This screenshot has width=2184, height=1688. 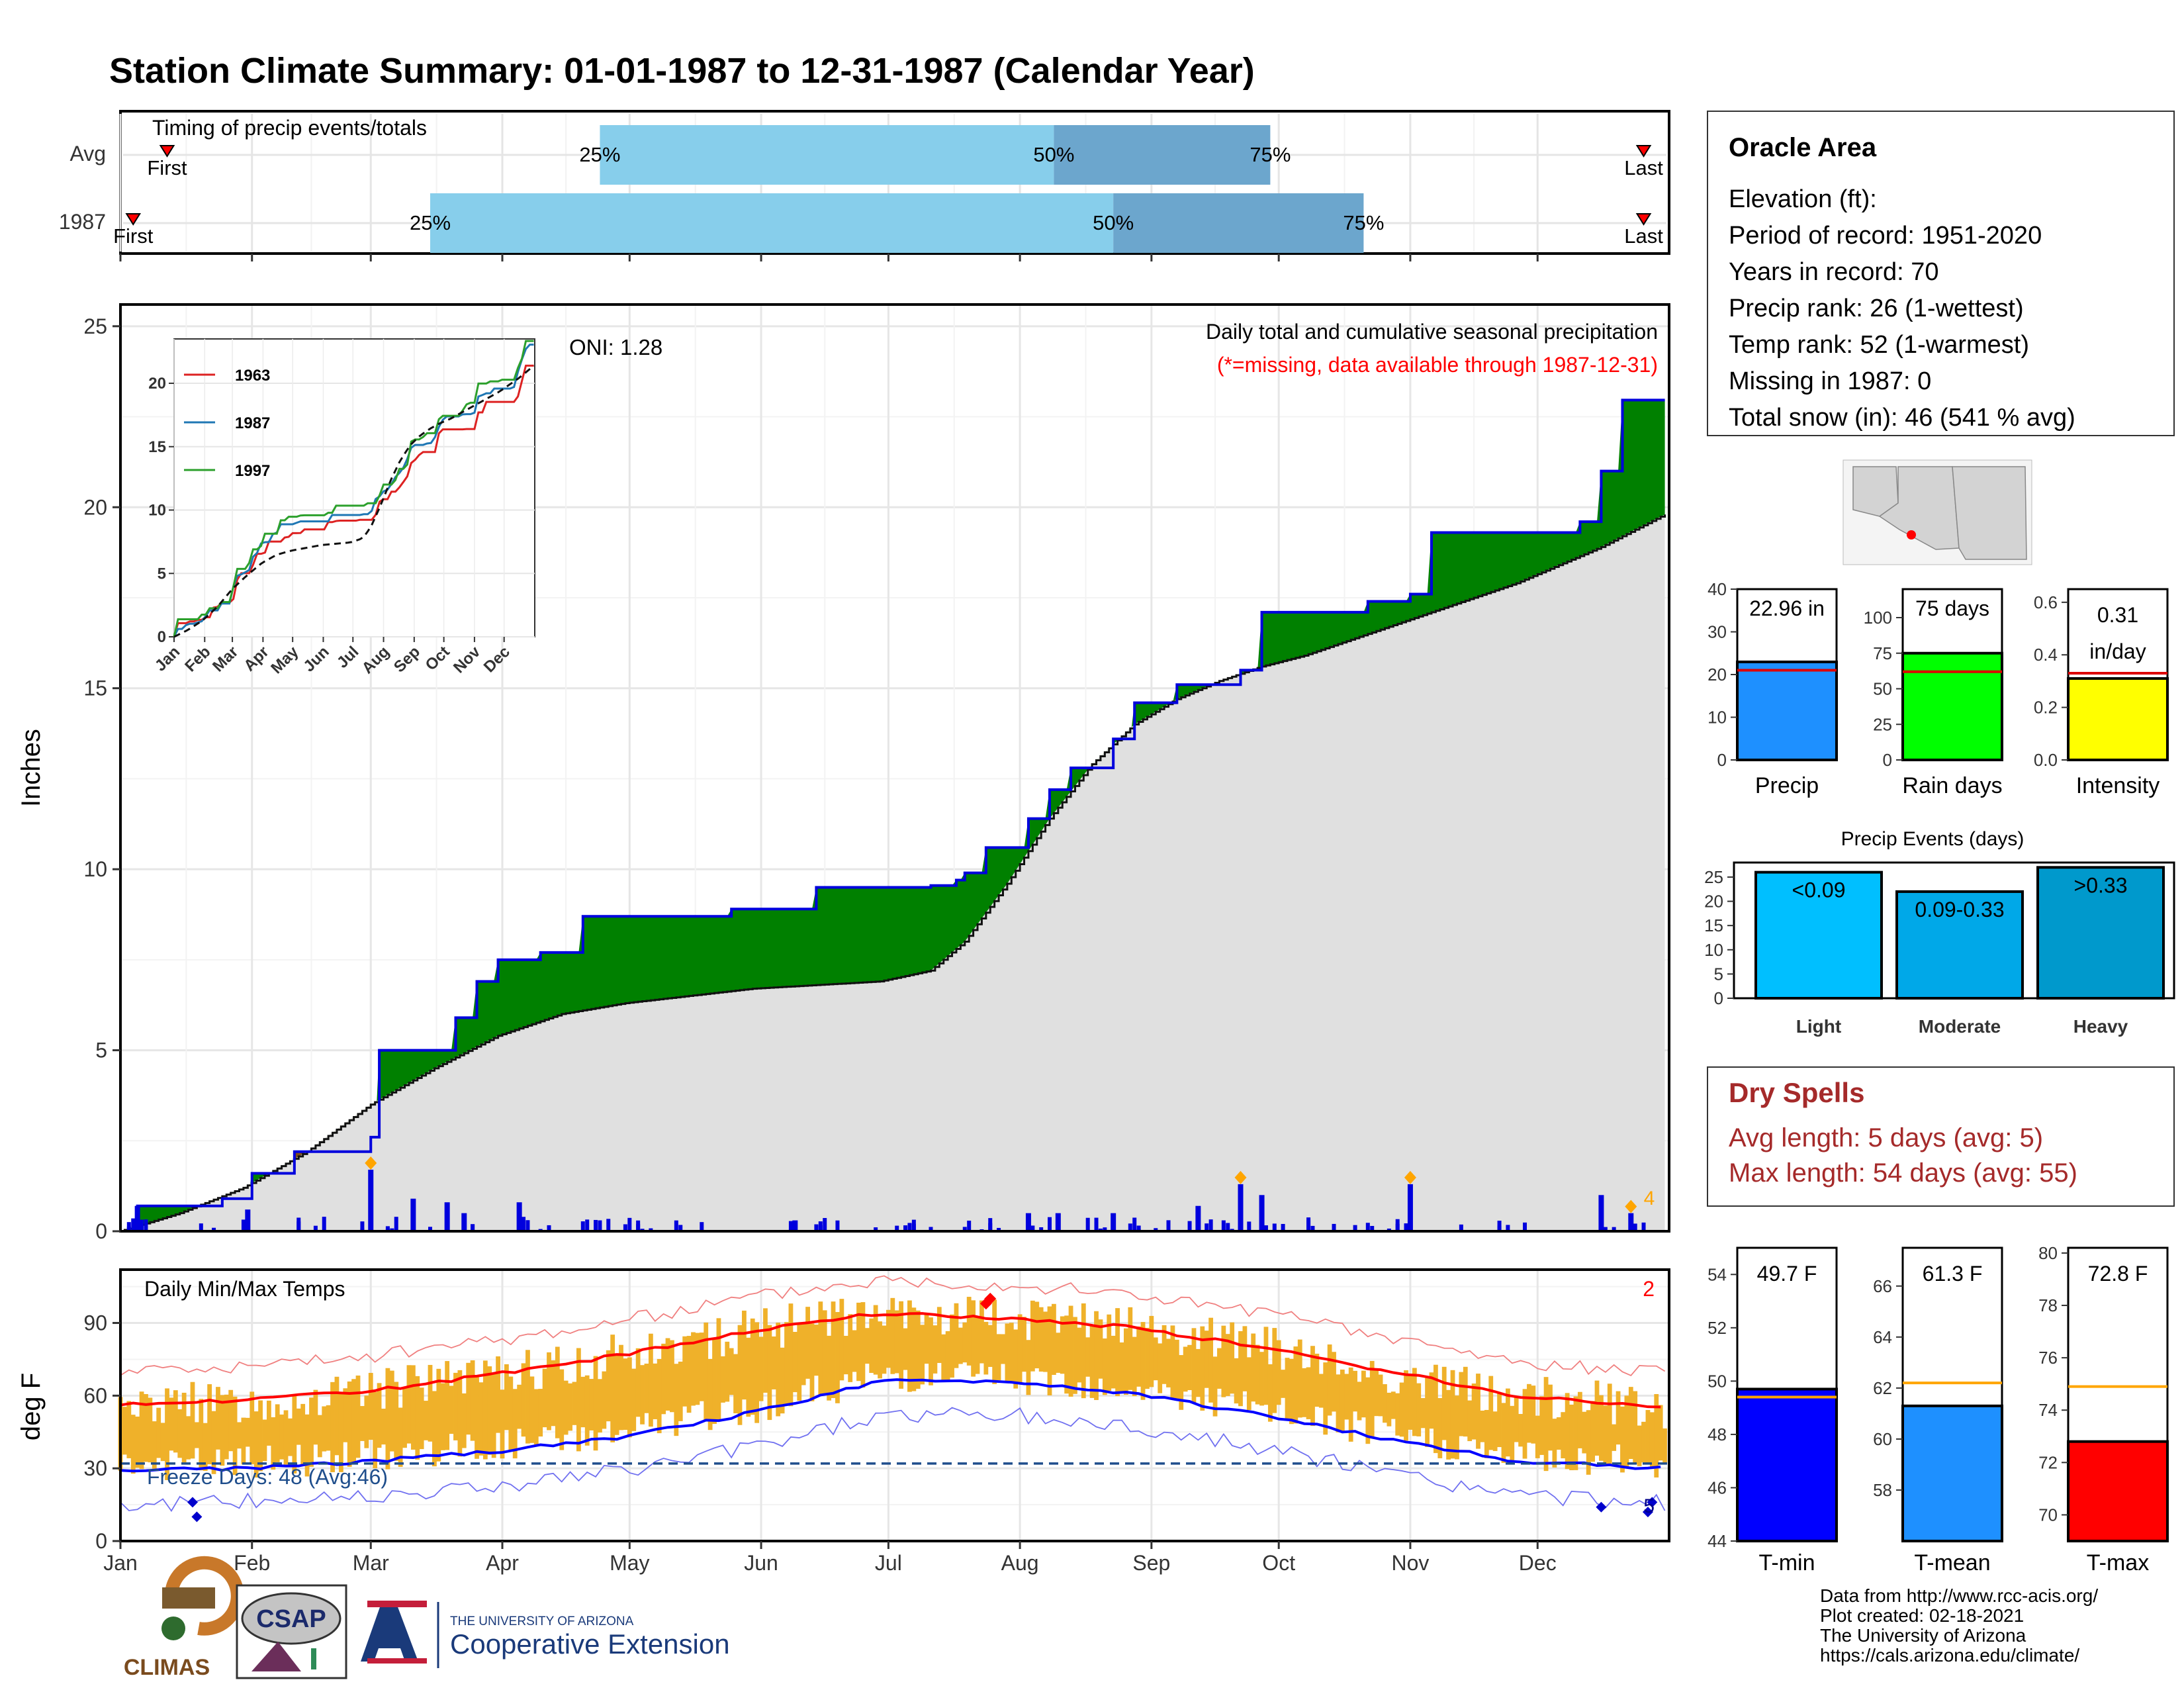 I want to click on events-bar-label: 0.09-0.33, so click(x=1959, y=909).